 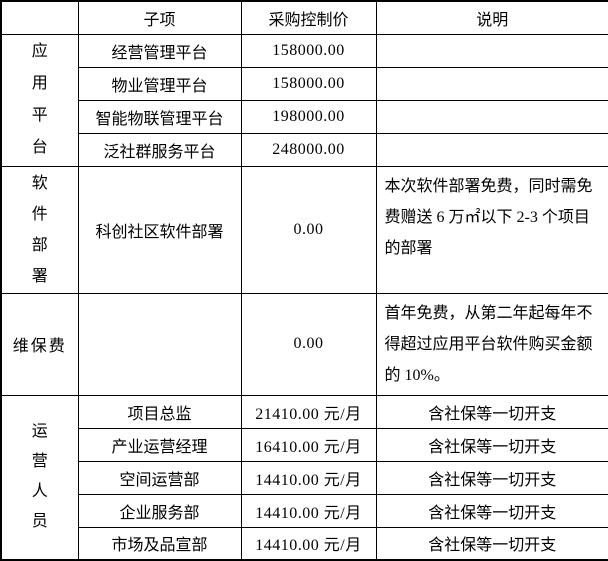 What do you see at coordinates (39, 17) in the screenshot?
I see `header-category-blank` at bounding box center [39, 17].